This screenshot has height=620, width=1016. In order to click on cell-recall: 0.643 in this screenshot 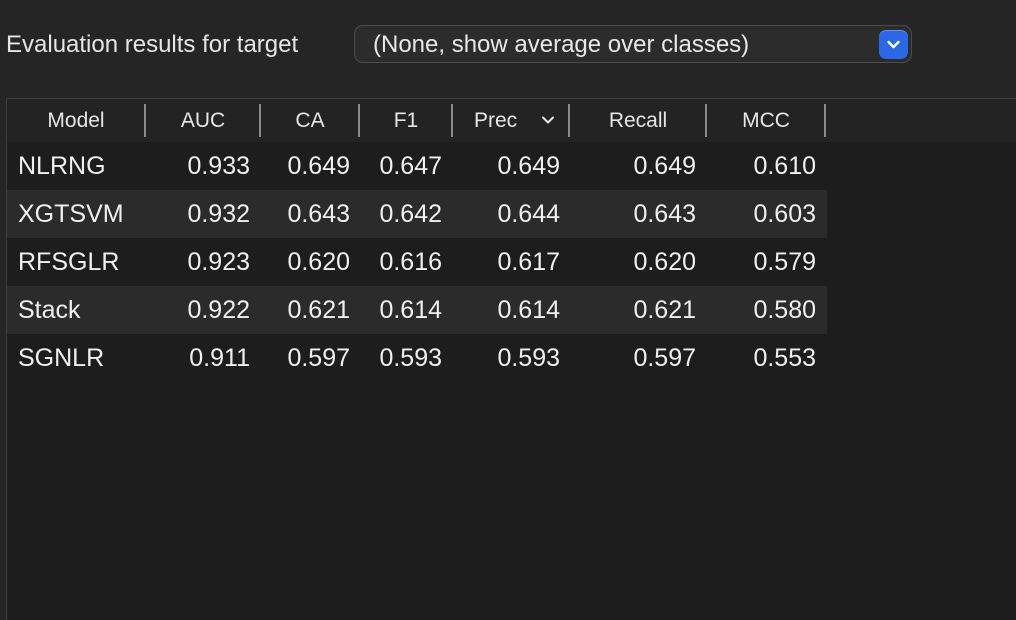, I will do `click(664, 214)`.